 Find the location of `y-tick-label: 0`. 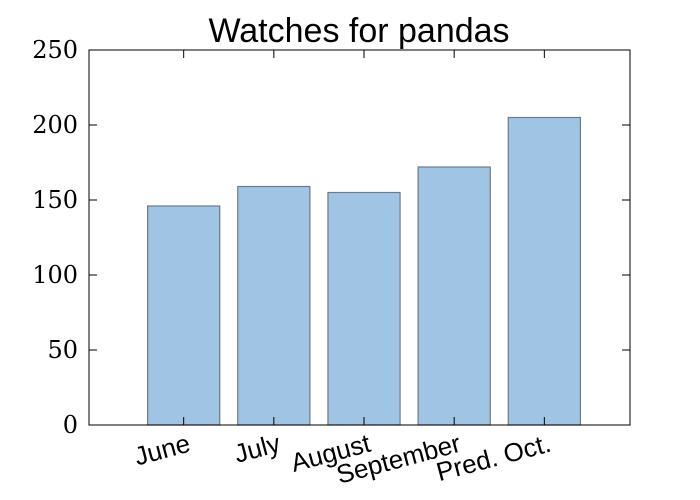

y-tick-label: 0 is located at coordinates (70, 425).